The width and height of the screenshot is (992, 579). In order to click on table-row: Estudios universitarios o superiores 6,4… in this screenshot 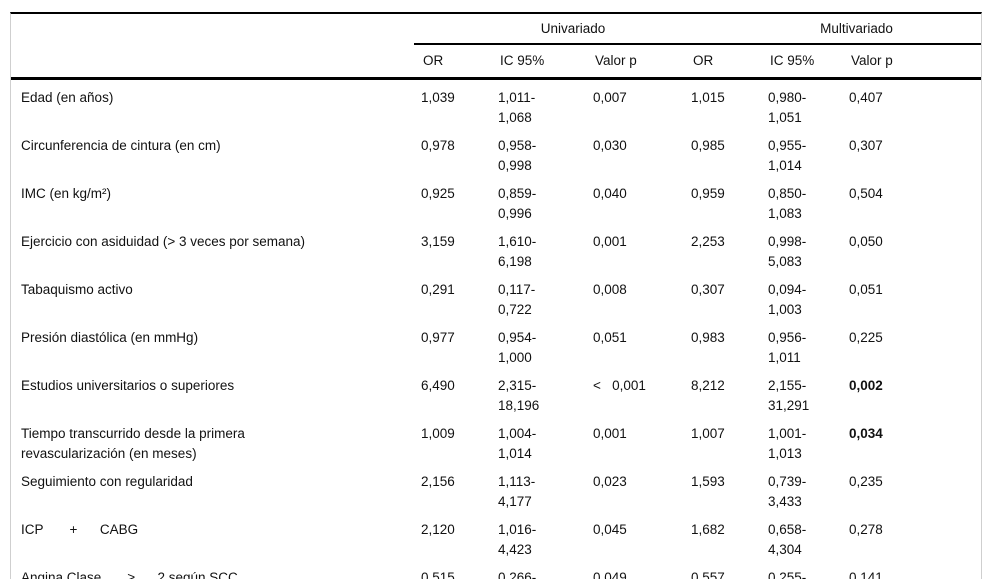, I will do `click(496, 392)`.